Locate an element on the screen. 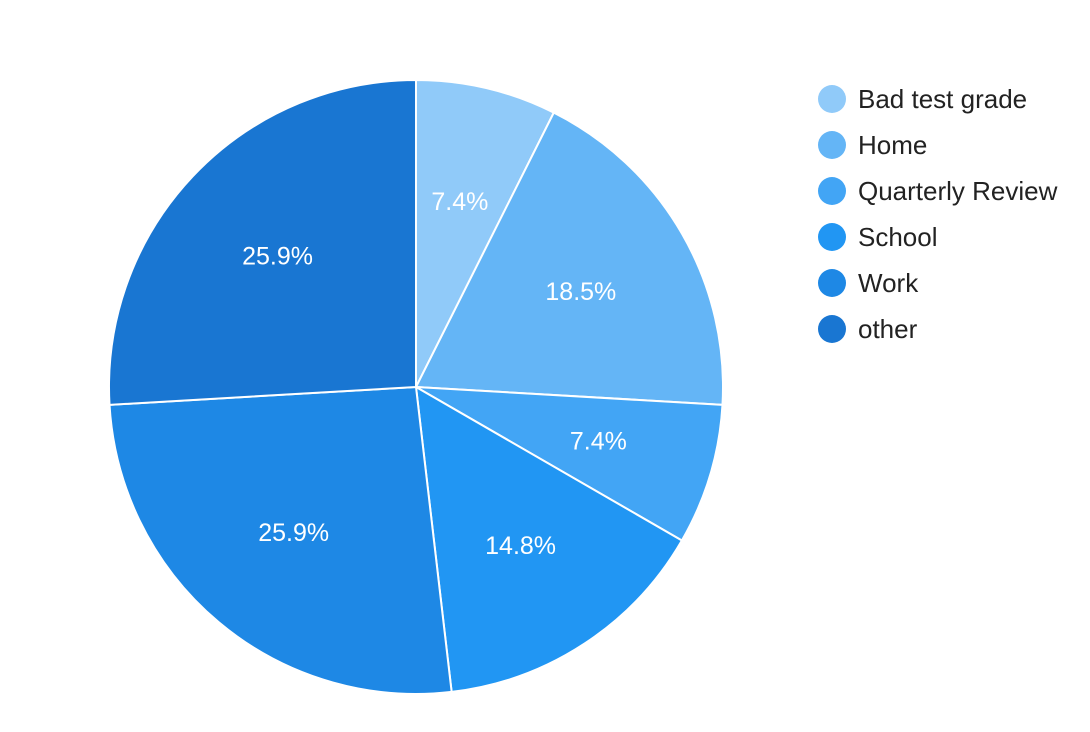 The height and width of the screenshot is (732, 1090). legend-item-home: Home is located at coordinates (937, 145).